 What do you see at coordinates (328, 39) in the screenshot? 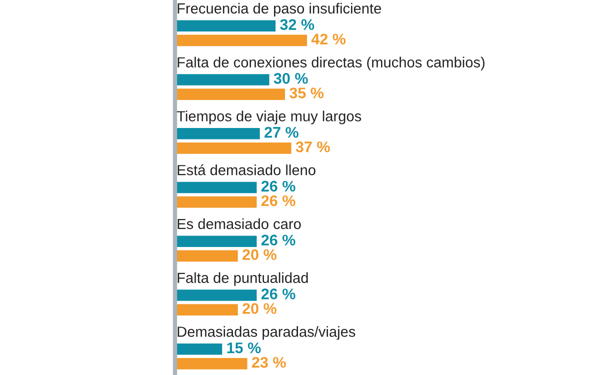
I see `data-label: 42 %` at bounding box center [328, 39].